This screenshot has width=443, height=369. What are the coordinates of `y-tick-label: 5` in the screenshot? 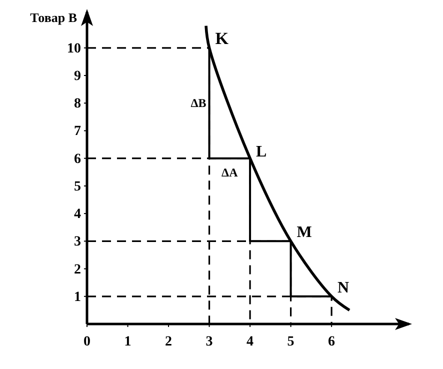 It's located at (77, 186).